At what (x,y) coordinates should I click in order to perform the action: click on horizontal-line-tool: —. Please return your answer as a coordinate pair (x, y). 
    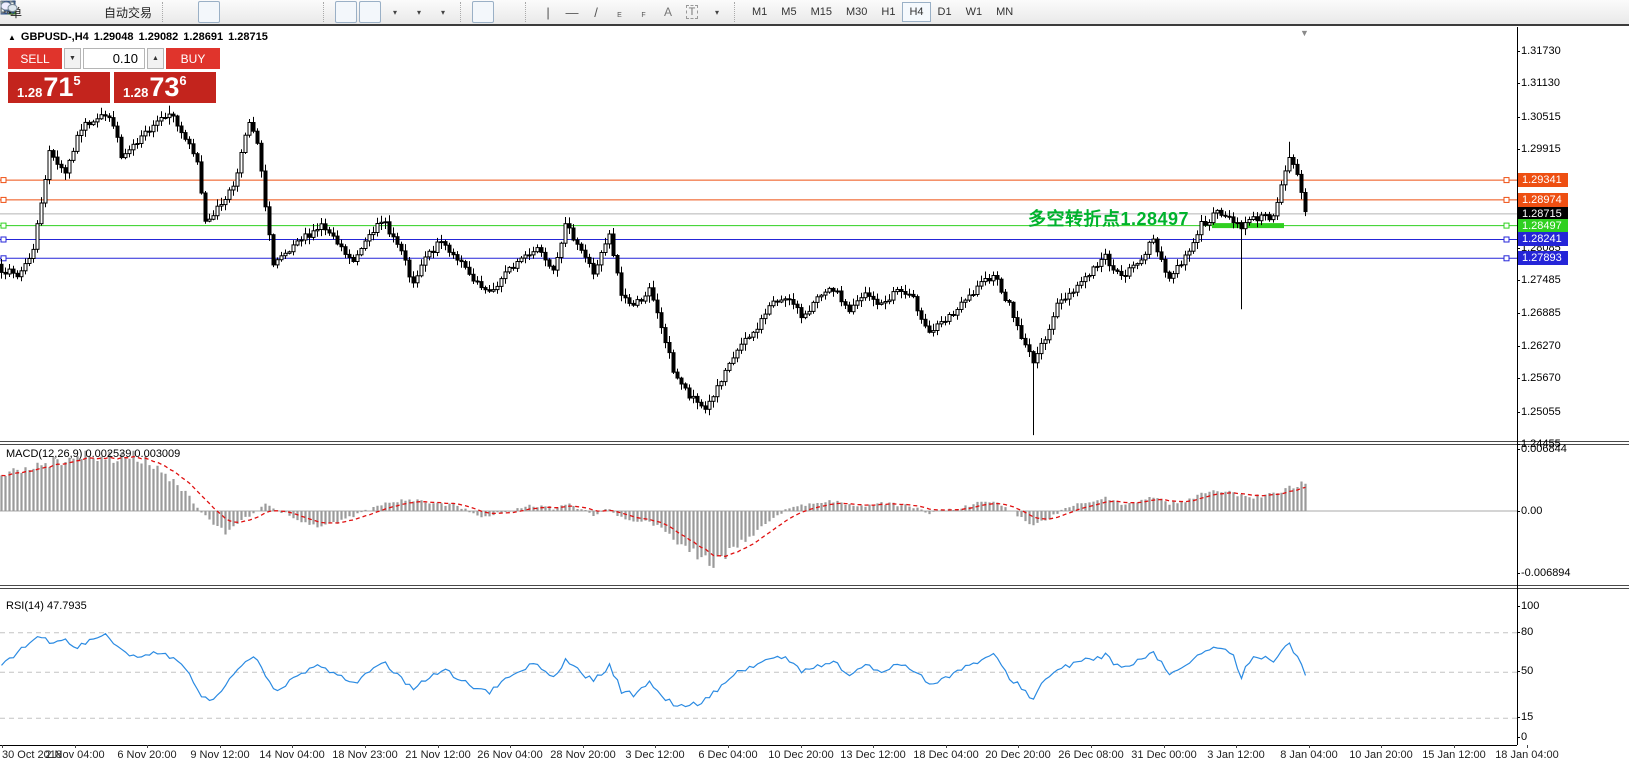
    Looking at the image, I should click on (572, 12).